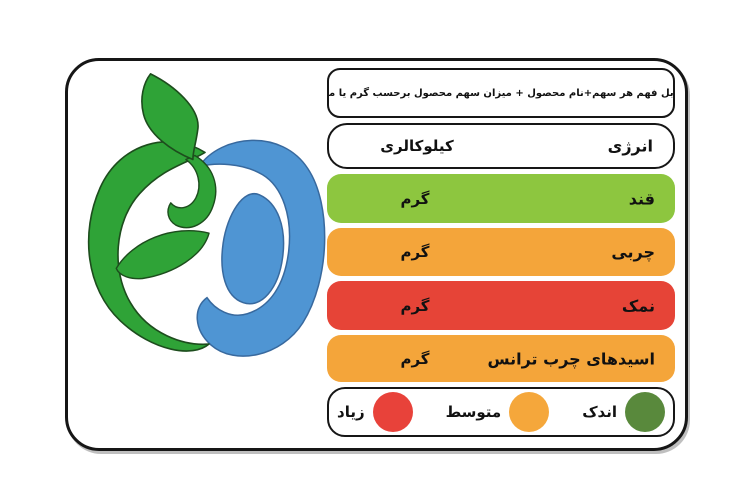  What do you see at coordinates (599, 412) in the screenshot?
I see `legend-low-label: اندک` at bounding box center [599, 412].